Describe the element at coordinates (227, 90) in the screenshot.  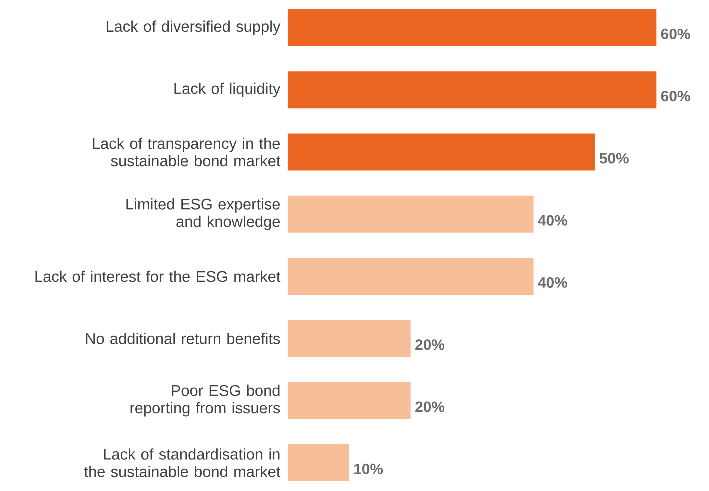
I see `y-tick-label: Lack of liquidity` at that location.